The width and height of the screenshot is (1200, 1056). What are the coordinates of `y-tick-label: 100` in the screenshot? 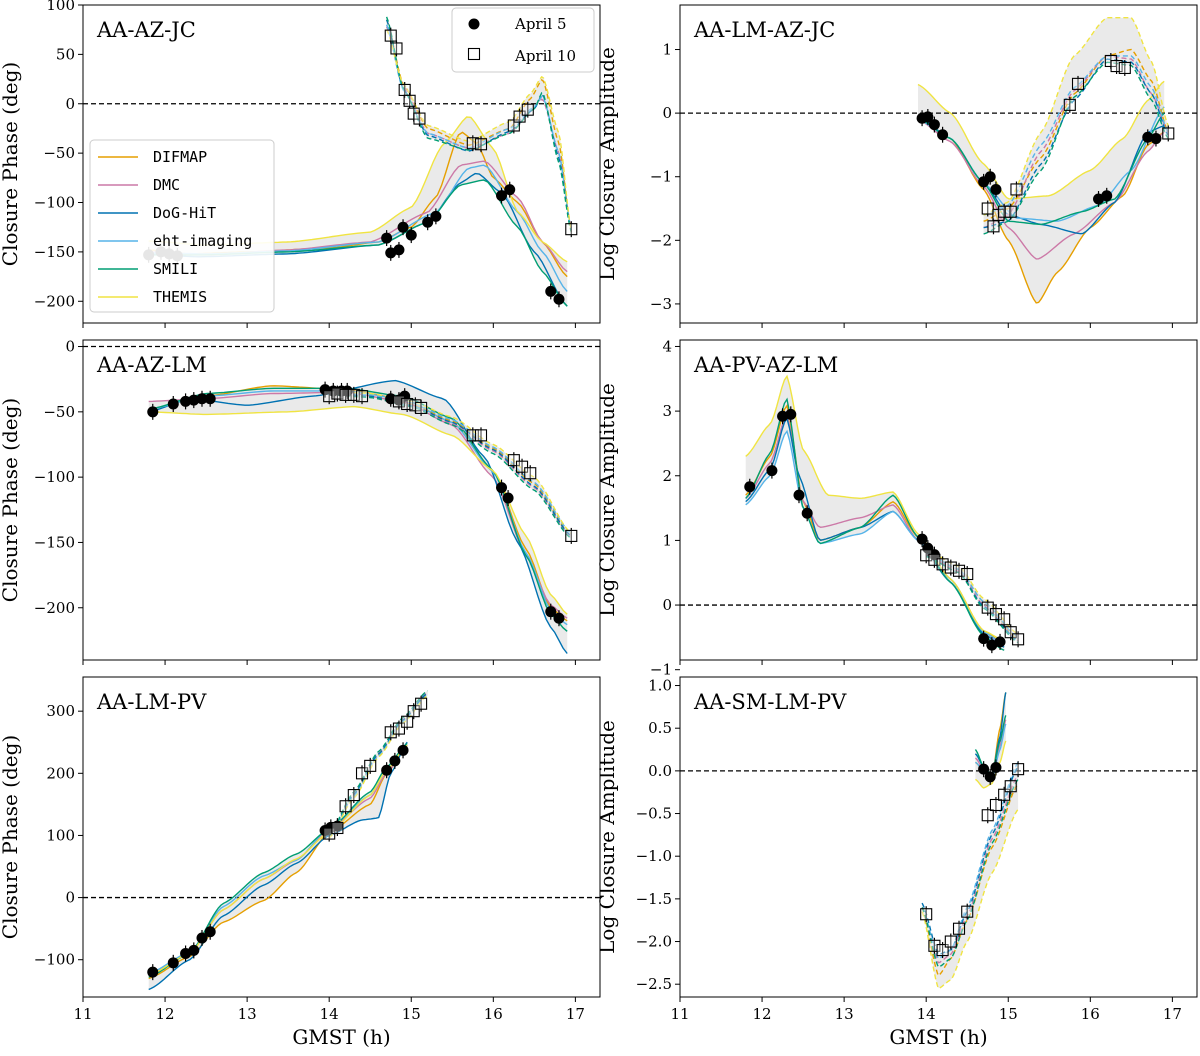 It's located at (60, 835).